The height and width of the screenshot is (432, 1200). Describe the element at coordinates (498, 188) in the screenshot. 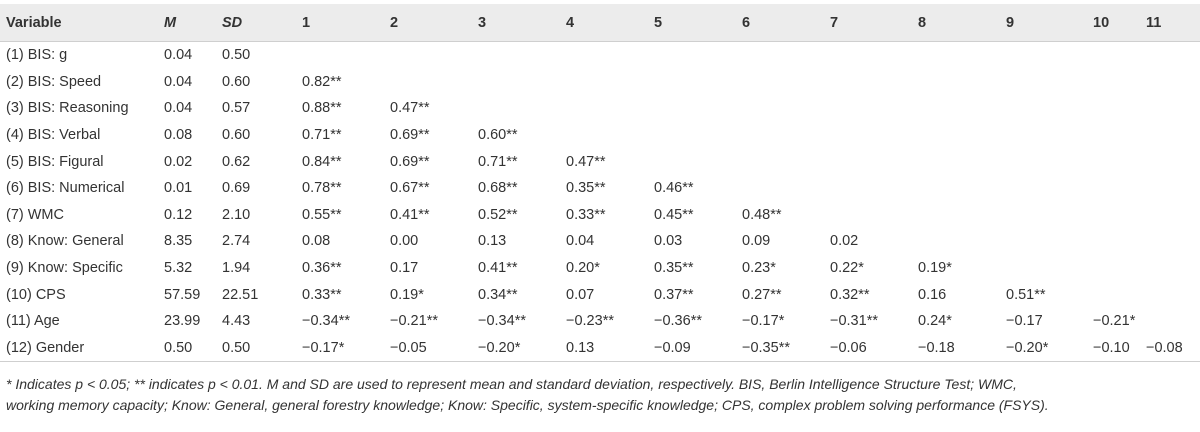

I see `table-cell: 0.68**` at that location.